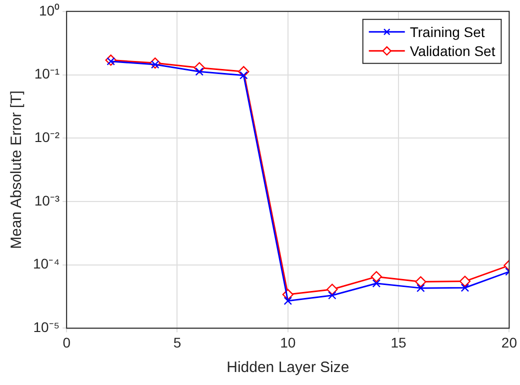  What do you see at coordinates (453, 50) in the screenshot?
I see `legend-label: Validation Set` at bounding box center [453, 50].